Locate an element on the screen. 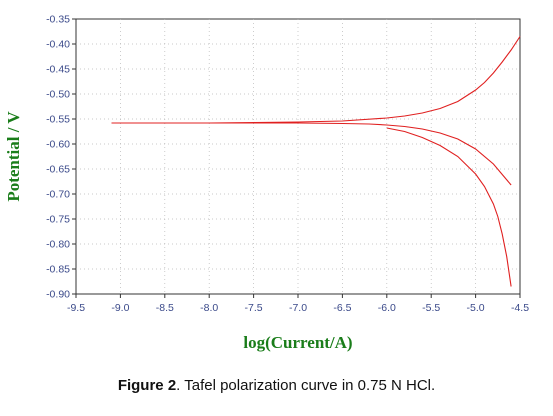 Image resolution: width=553 pixels, height=416 pixels. caption-label: Figure 2 is located at coordinates (147, 385).